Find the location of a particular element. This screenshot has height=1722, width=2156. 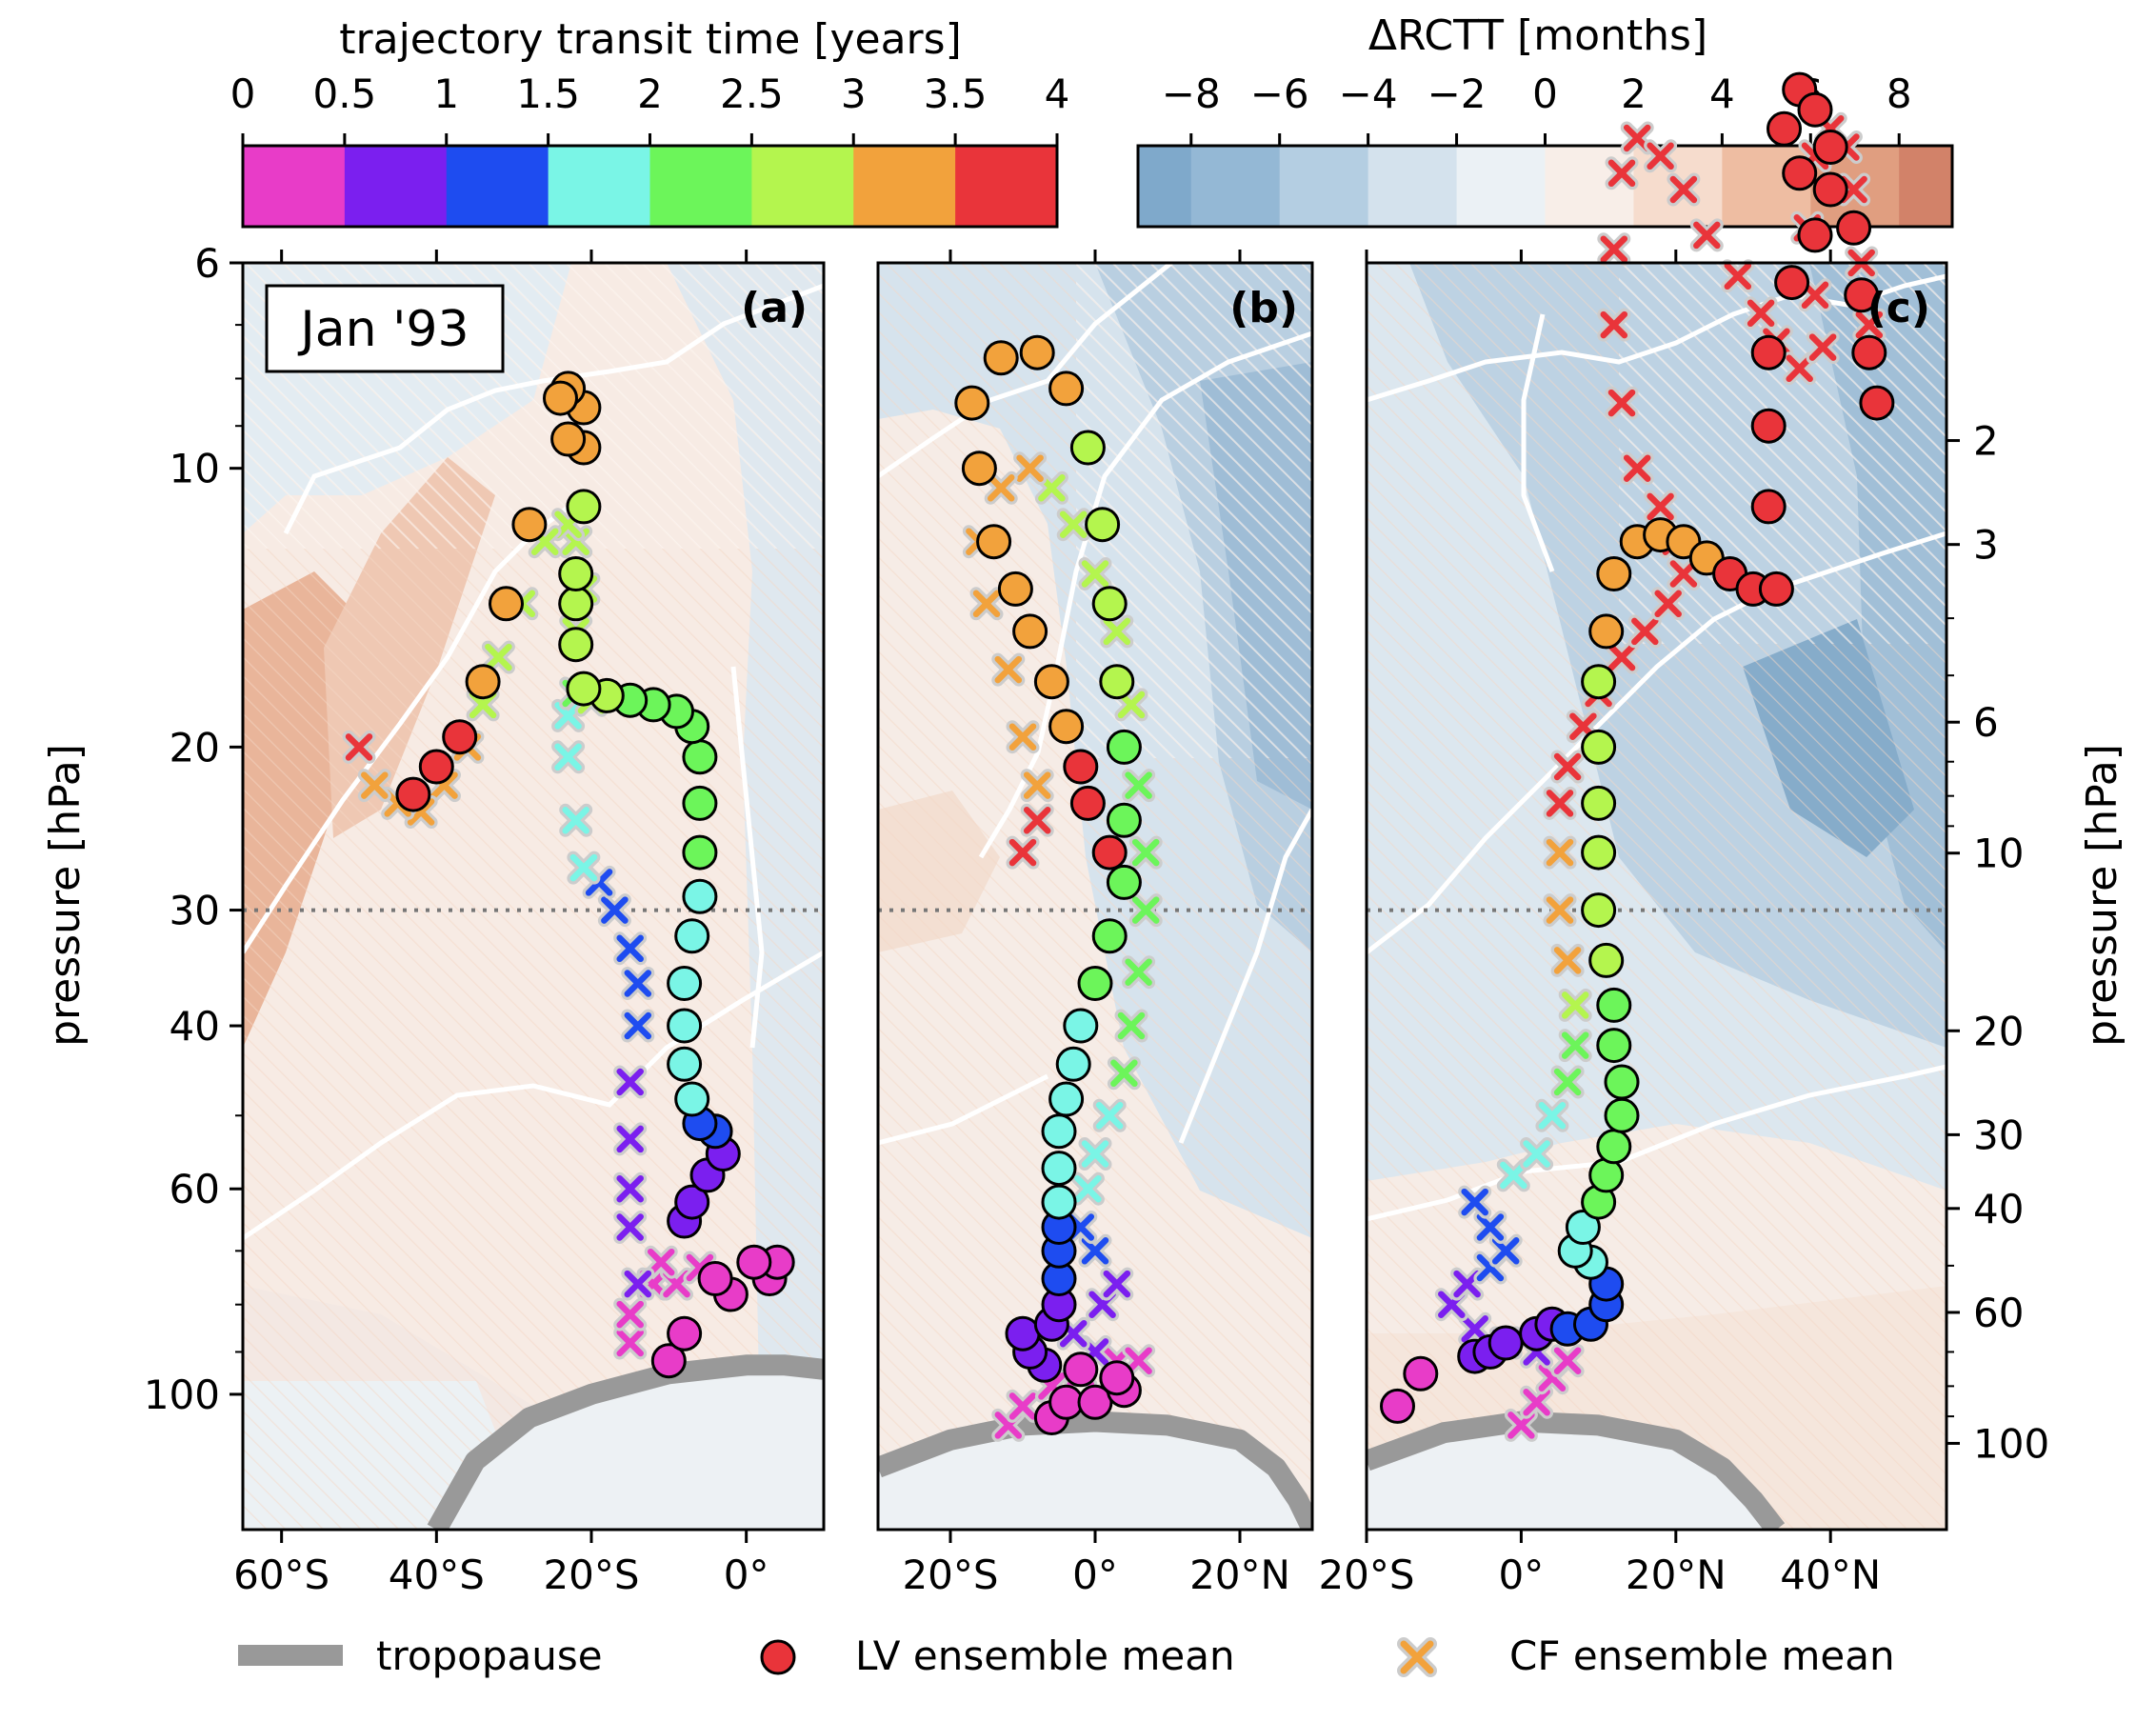

troposphere-area is located at coordinates (1095, 1475).